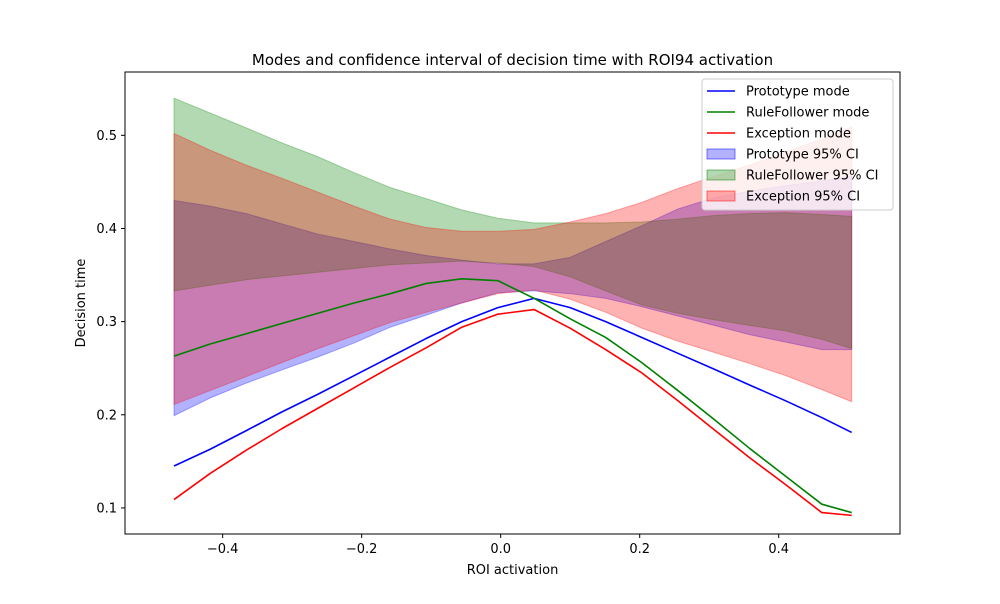 The height and width of the screenshot is (604, 1000). What do you see at coordinates (807, 113) in the screenshot?
I see `legend-label: RuleFollower mode` at bounding box center [807, 113].